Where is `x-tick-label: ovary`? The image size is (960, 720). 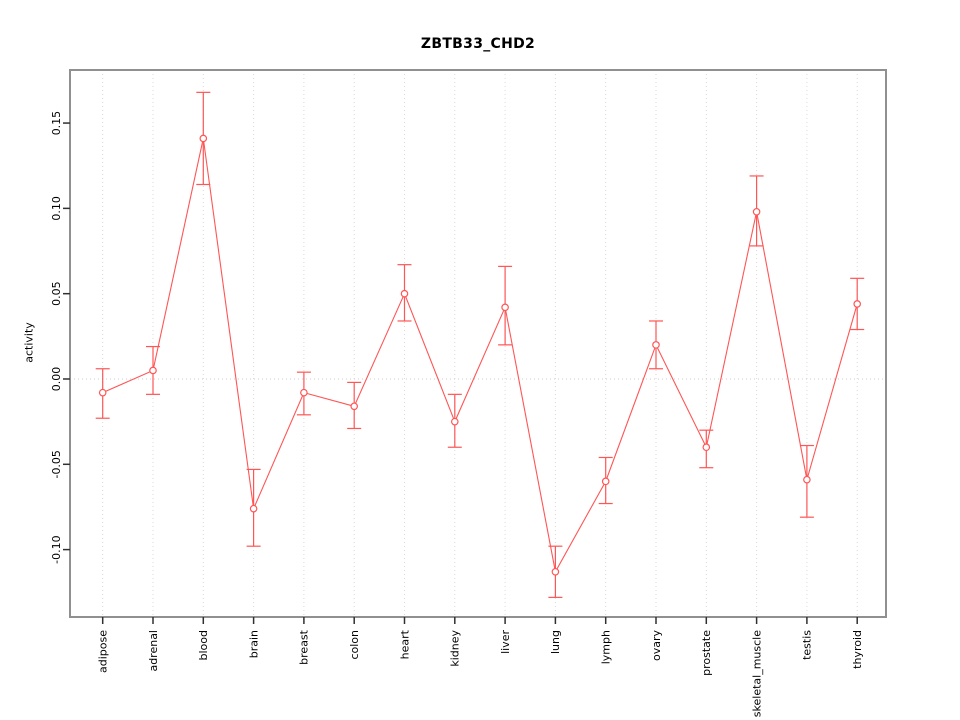
x-tick-label: ovary is located at coordinates (656, 646).